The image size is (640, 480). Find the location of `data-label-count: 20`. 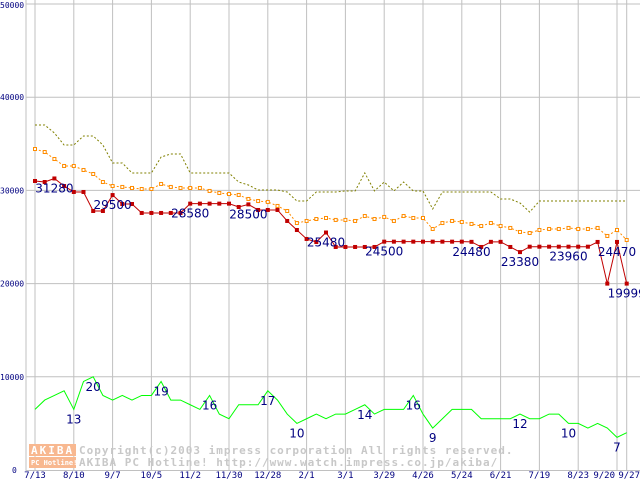

data-label-count: 20 is located at coordinates (93, 387).